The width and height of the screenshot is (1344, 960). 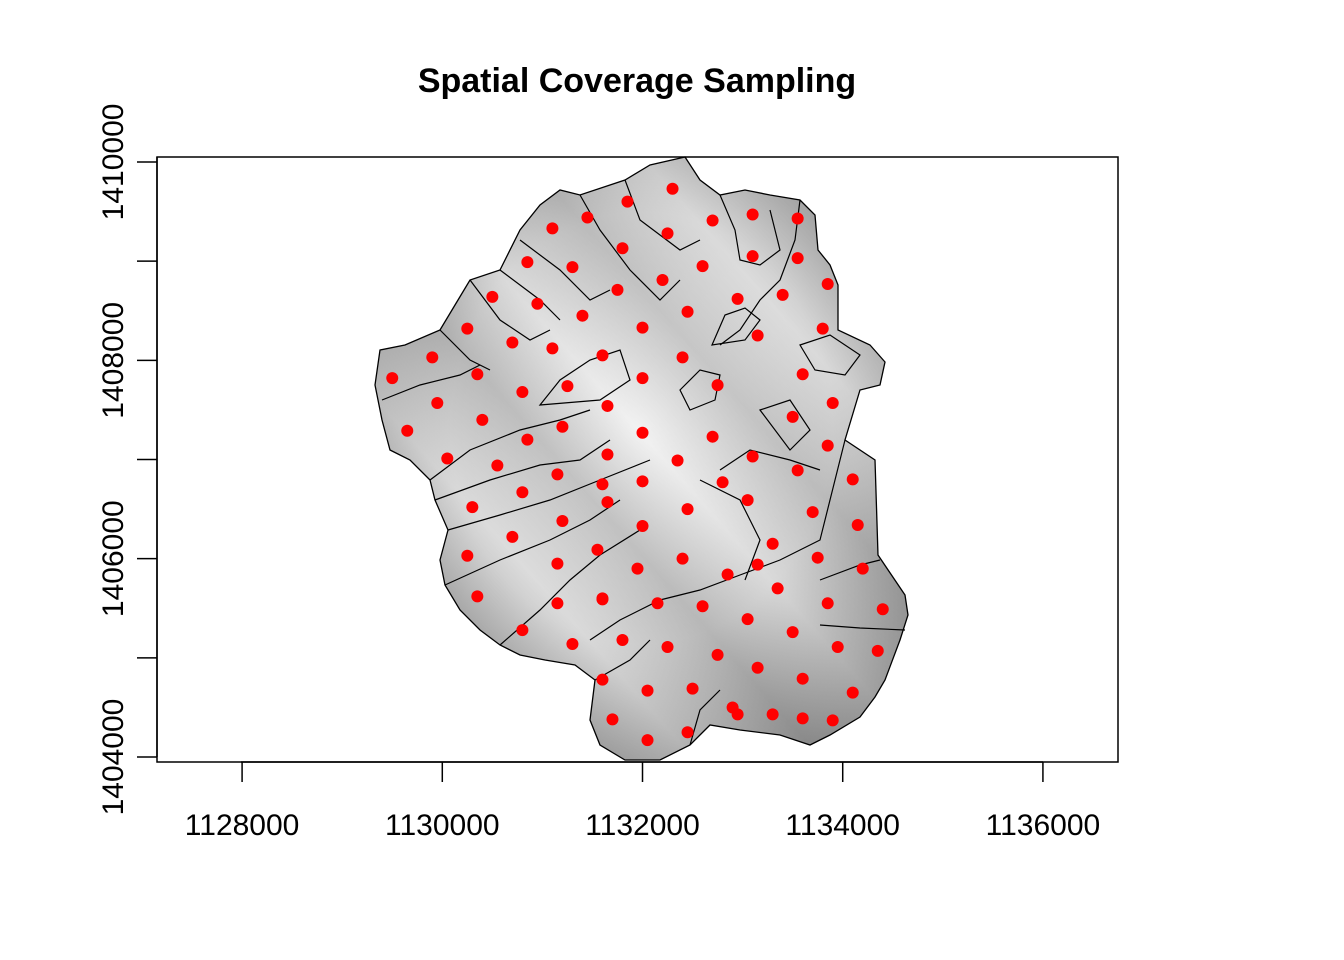 What do you see at coordinates (642, 825) in the screenshot?
I see `x-tick-label: 1132000` at bounding box center [642, 825].